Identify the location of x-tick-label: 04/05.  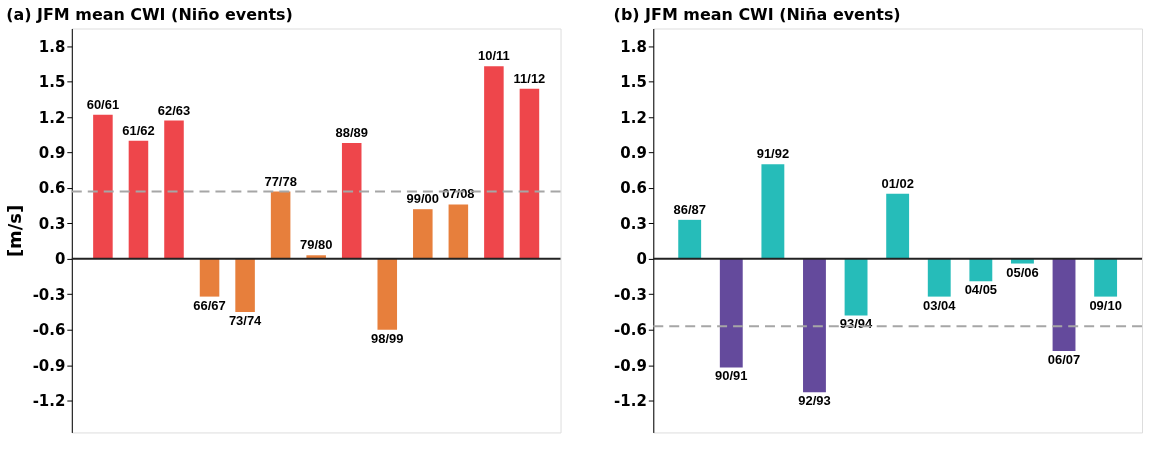
(981, 290).